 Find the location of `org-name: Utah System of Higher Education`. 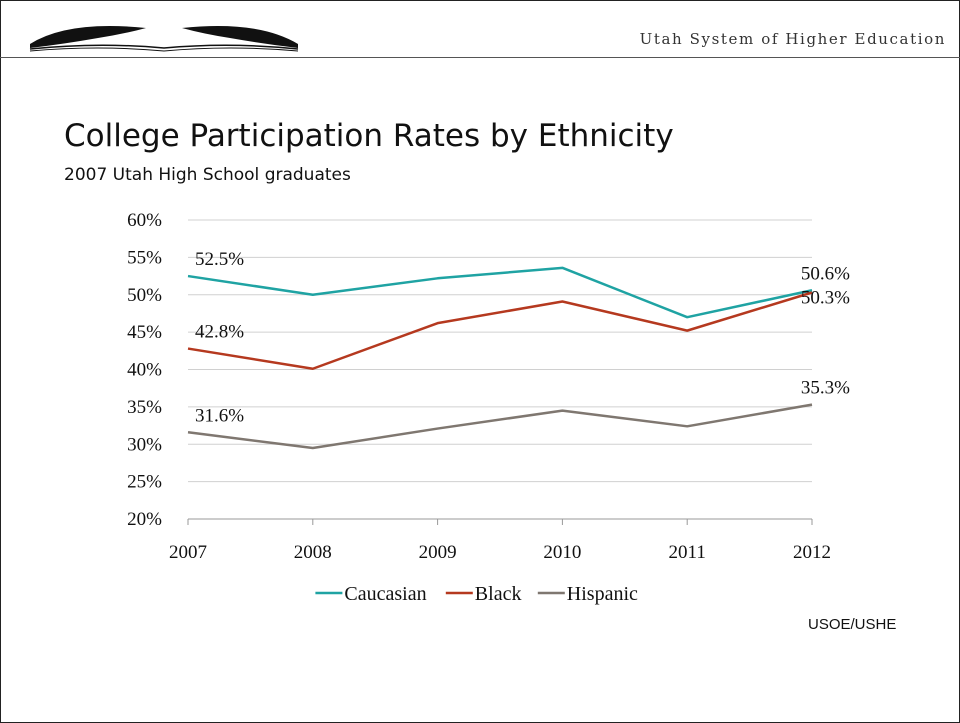

org-name: Utah System of Higher Education is located at coordinates (792, 39).